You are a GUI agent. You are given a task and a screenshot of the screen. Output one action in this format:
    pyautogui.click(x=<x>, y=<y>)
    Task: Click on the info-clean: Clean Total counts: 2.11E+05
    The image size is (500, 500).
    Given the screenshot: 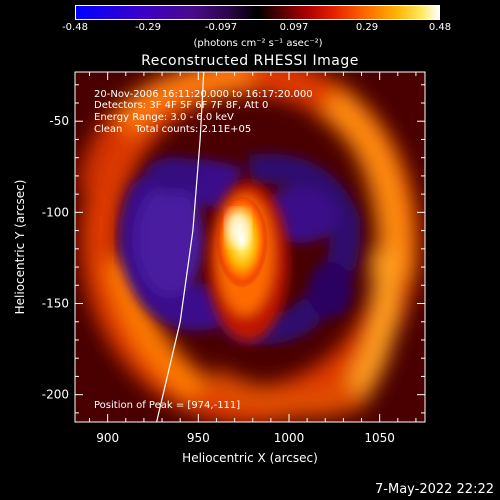 What is the action you would take?
    pyautogui.click(x=172, y=129)
    